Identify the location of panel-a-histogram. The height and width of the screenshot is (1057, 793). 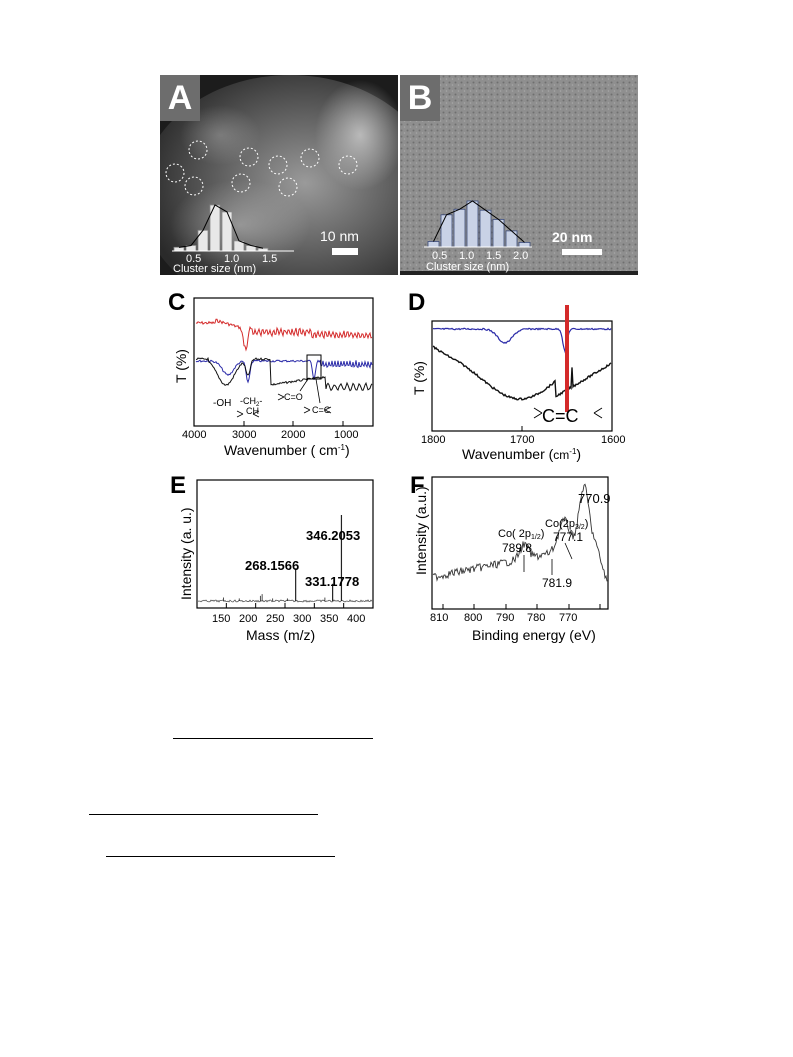
(221, 228).